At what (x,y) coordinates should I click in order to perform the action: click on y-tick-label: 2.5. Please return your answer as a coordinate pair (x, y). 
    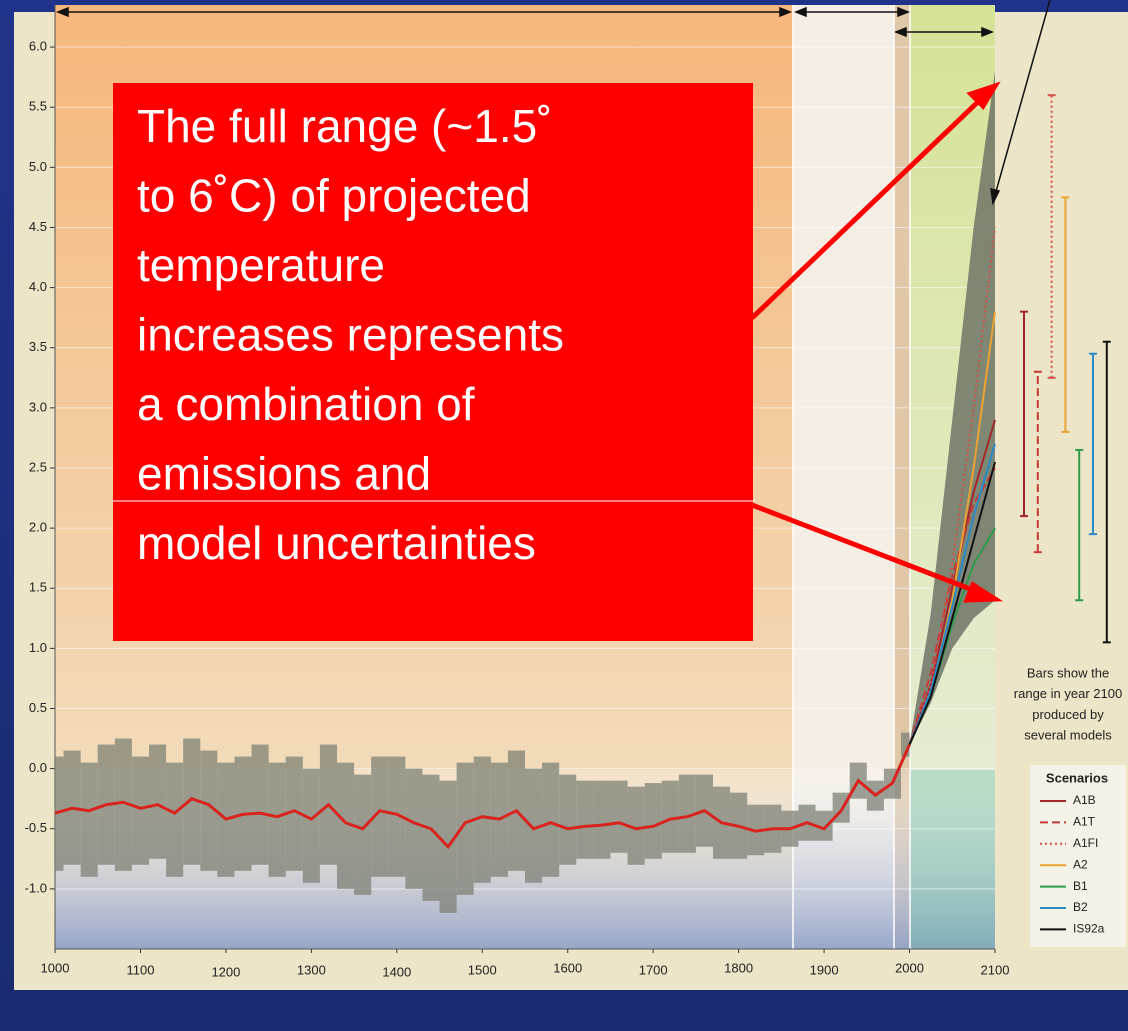
    Looking at the image, I should click on (38, 466).